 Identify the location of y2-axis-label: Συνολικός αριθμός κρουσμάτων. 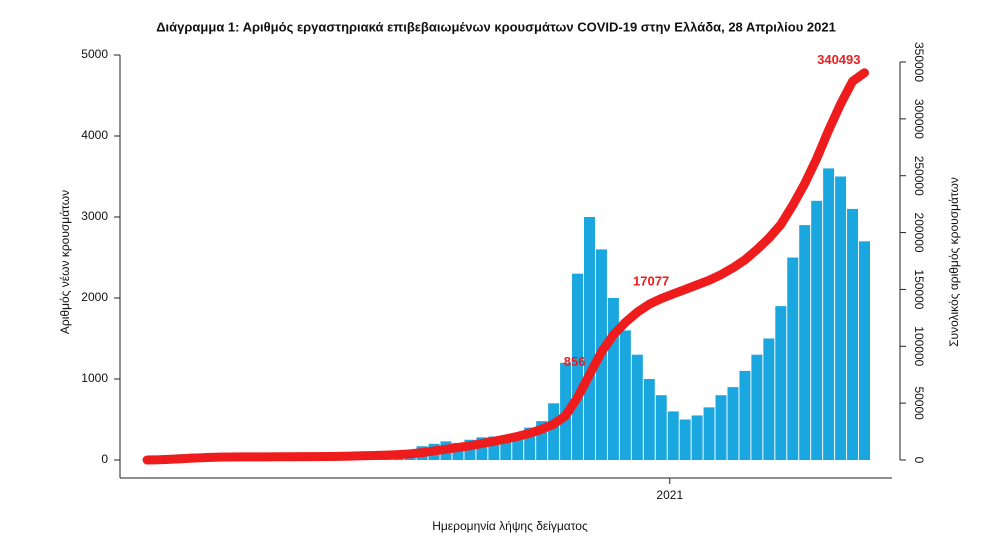
(954, 262).